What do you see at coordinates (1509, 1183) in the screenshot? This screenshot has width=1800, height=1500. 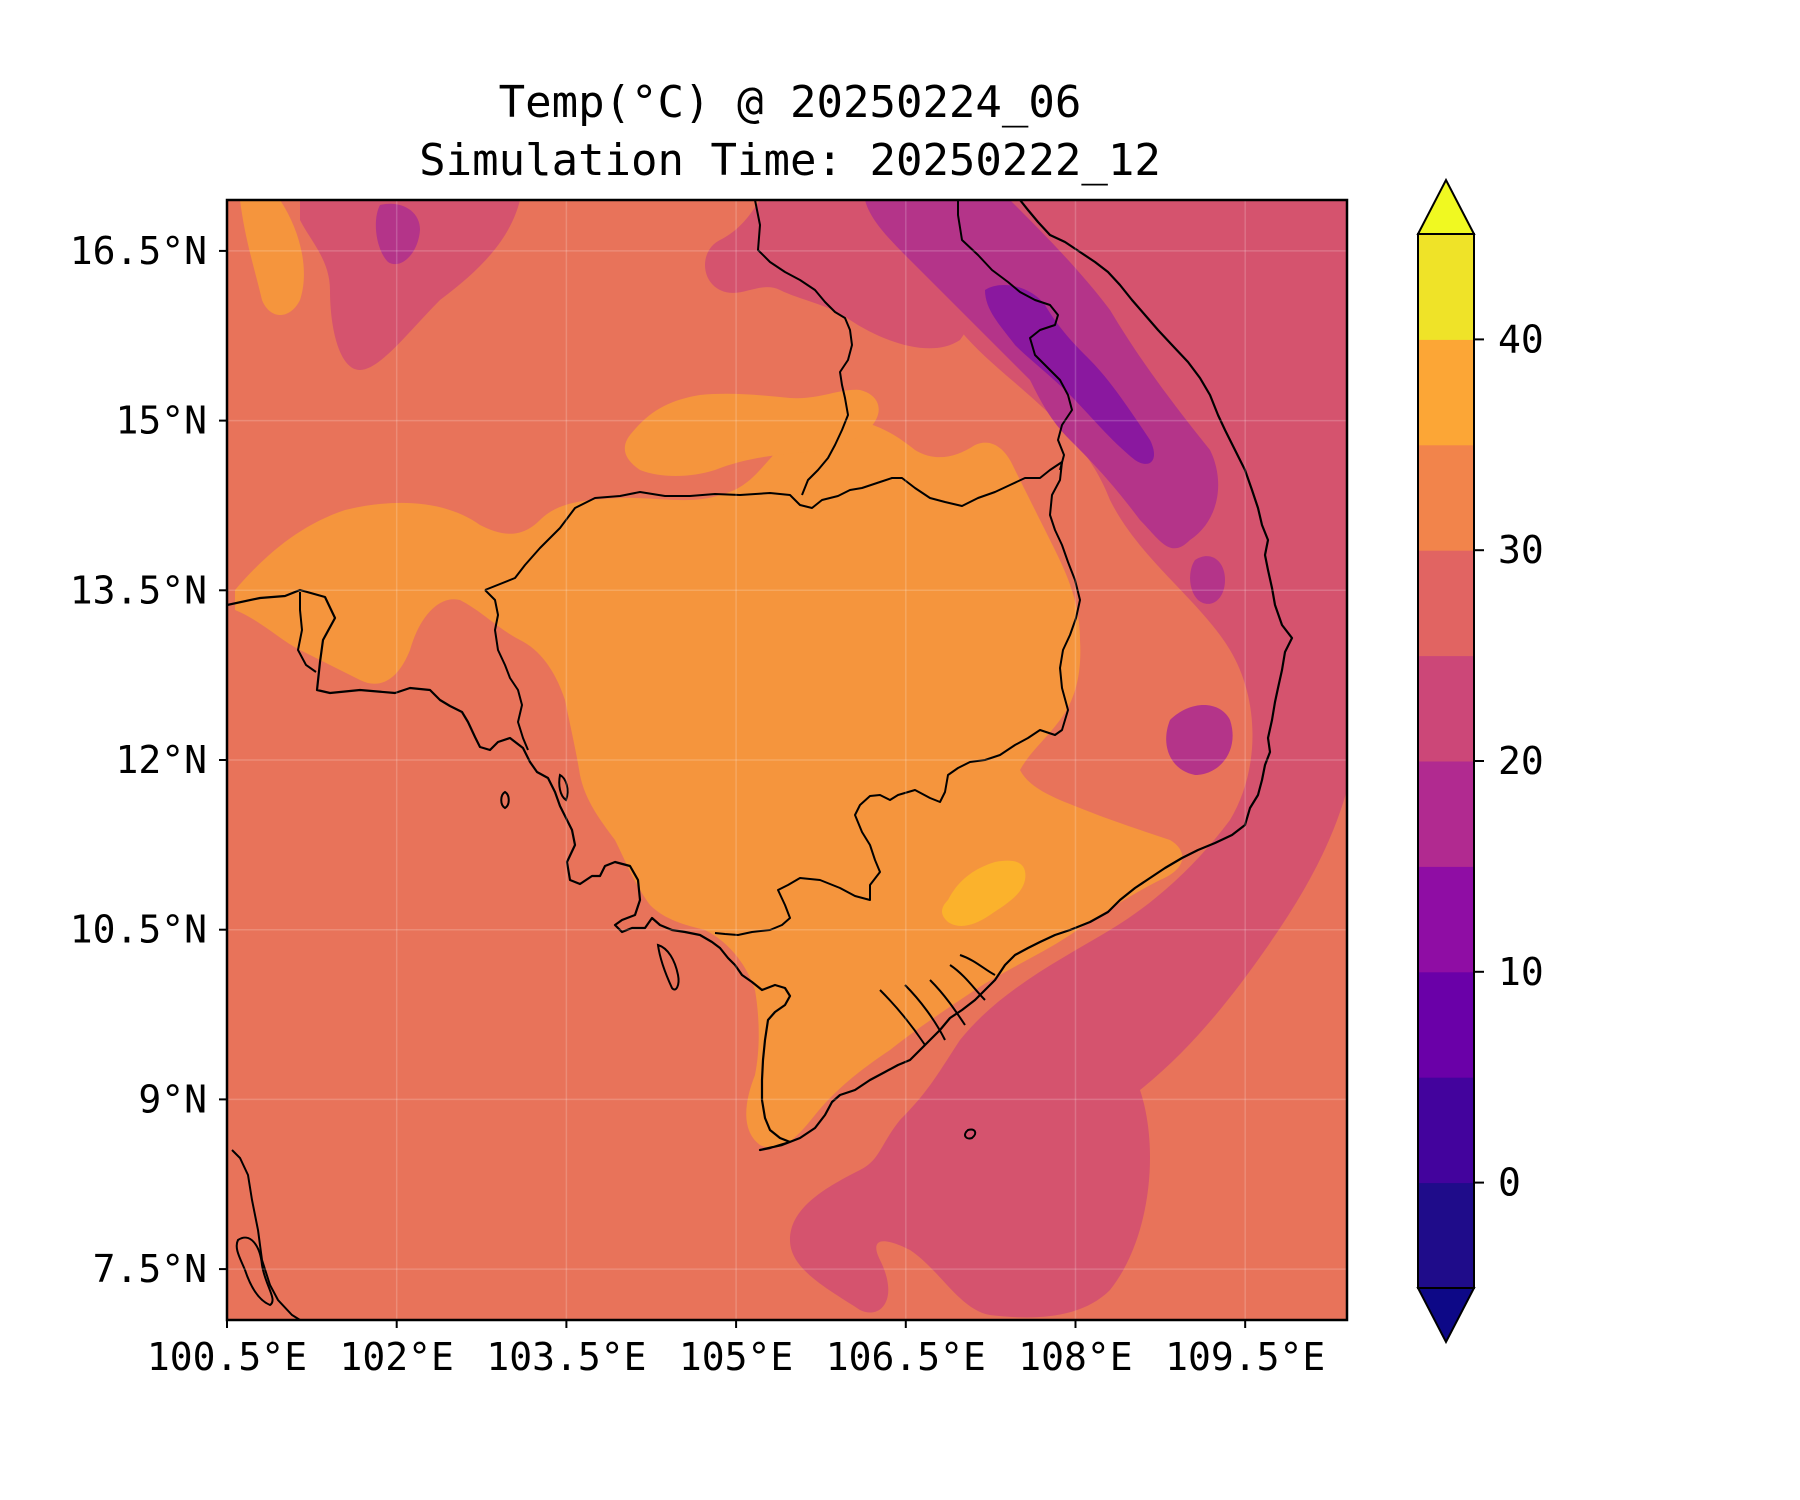 I see `colorbar-tick-label: 0` at bounding box center [1509, 1183].